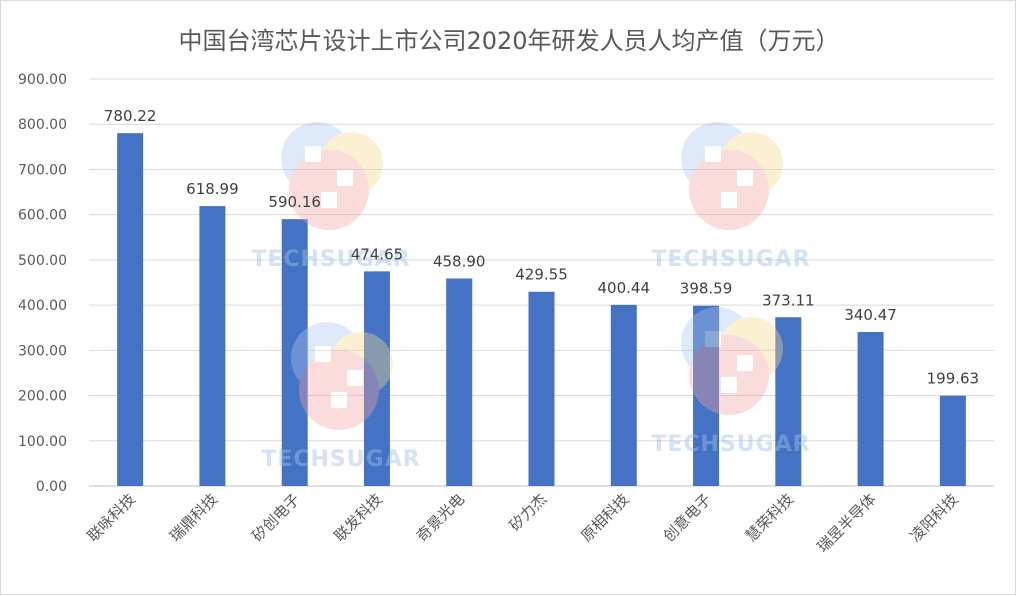 The width and height of the screenshot is (1016, 596). Describe the element at coordinates (847, 523) in the screenshot. I see `x-tick-label: 瑞昱半导体` at that location.